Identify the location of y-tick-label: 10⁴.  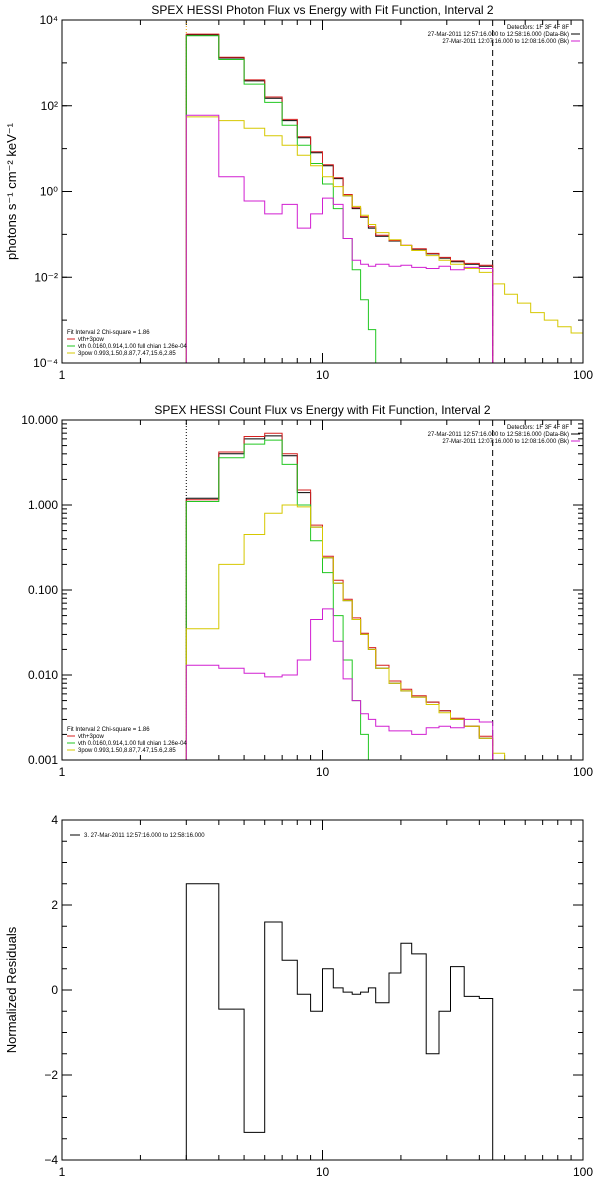
(48, 20).